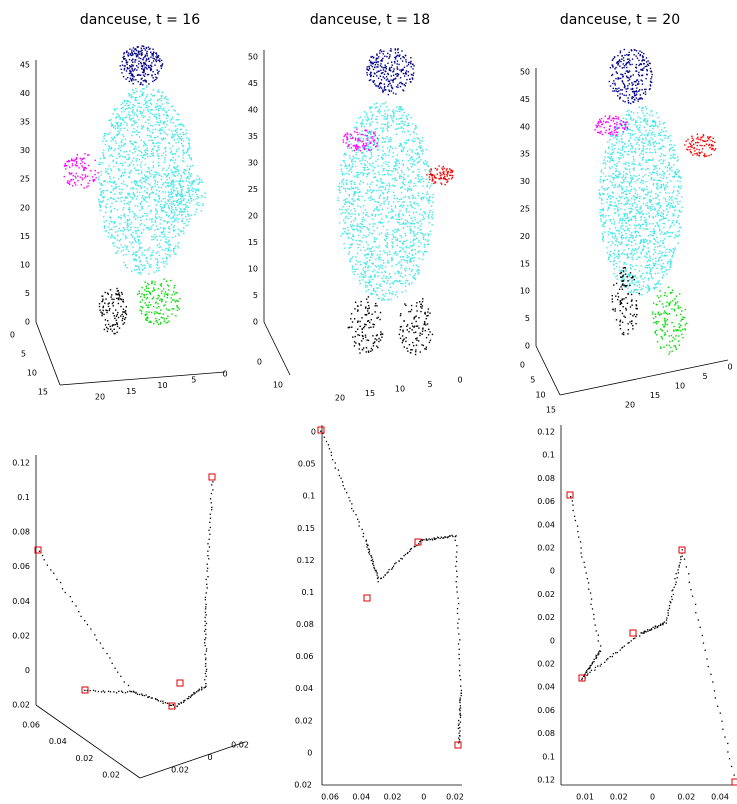  What do you see at coordinates (253, 189) in the screenshot?
I see `tick-label: 25` at bounding box center [253, 189].